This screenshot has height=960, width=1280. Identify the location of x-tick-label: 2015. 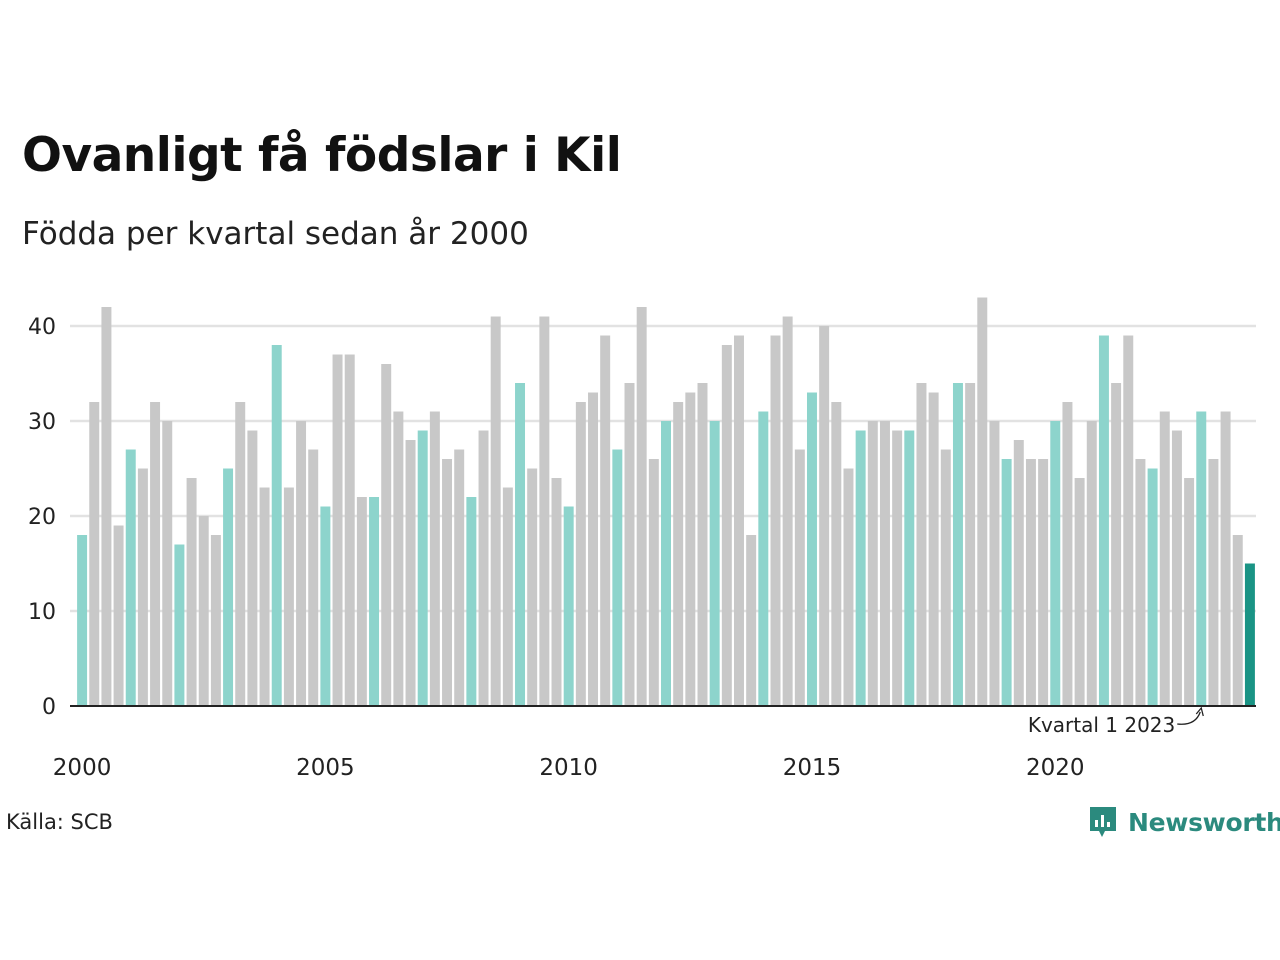
(812, 768).